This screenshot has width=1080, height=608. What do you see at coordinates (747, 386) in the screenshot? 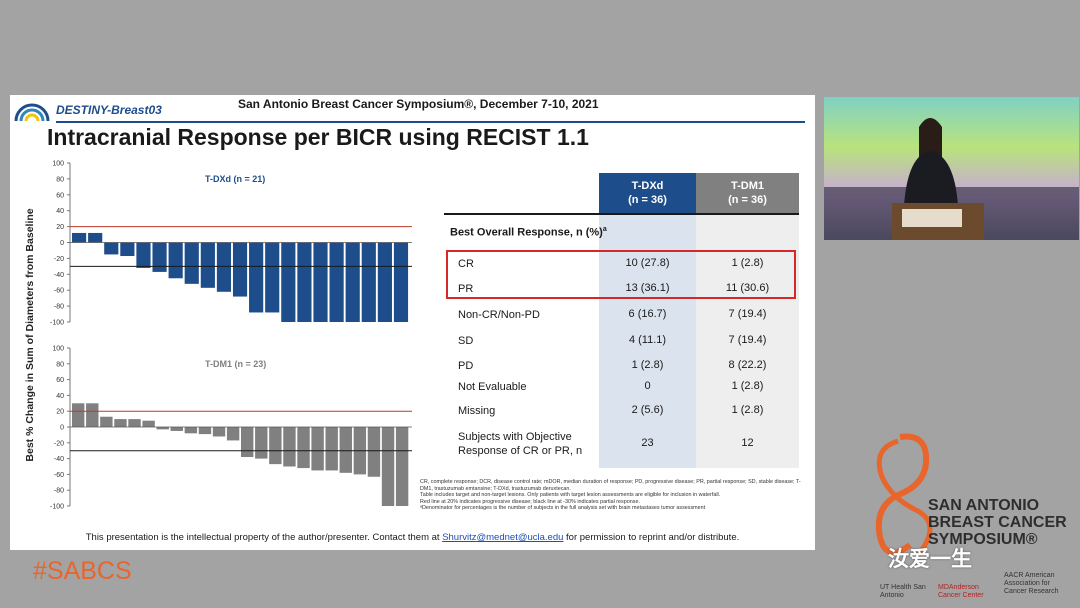
I see `cell-not-evaluable-tdm1: 1 (2.8)` at bounding box center [747, 386].